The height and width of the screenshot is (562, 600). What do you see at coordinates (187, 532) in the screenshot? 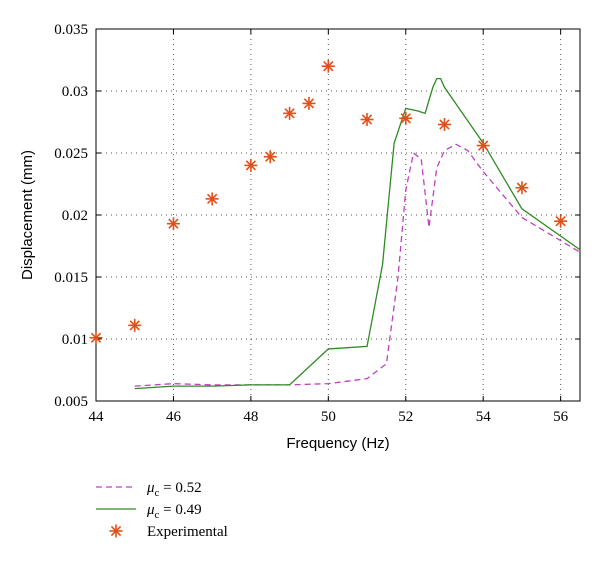
I see `legend-label-experimental: Experimental` at bounding box center [187, 532].